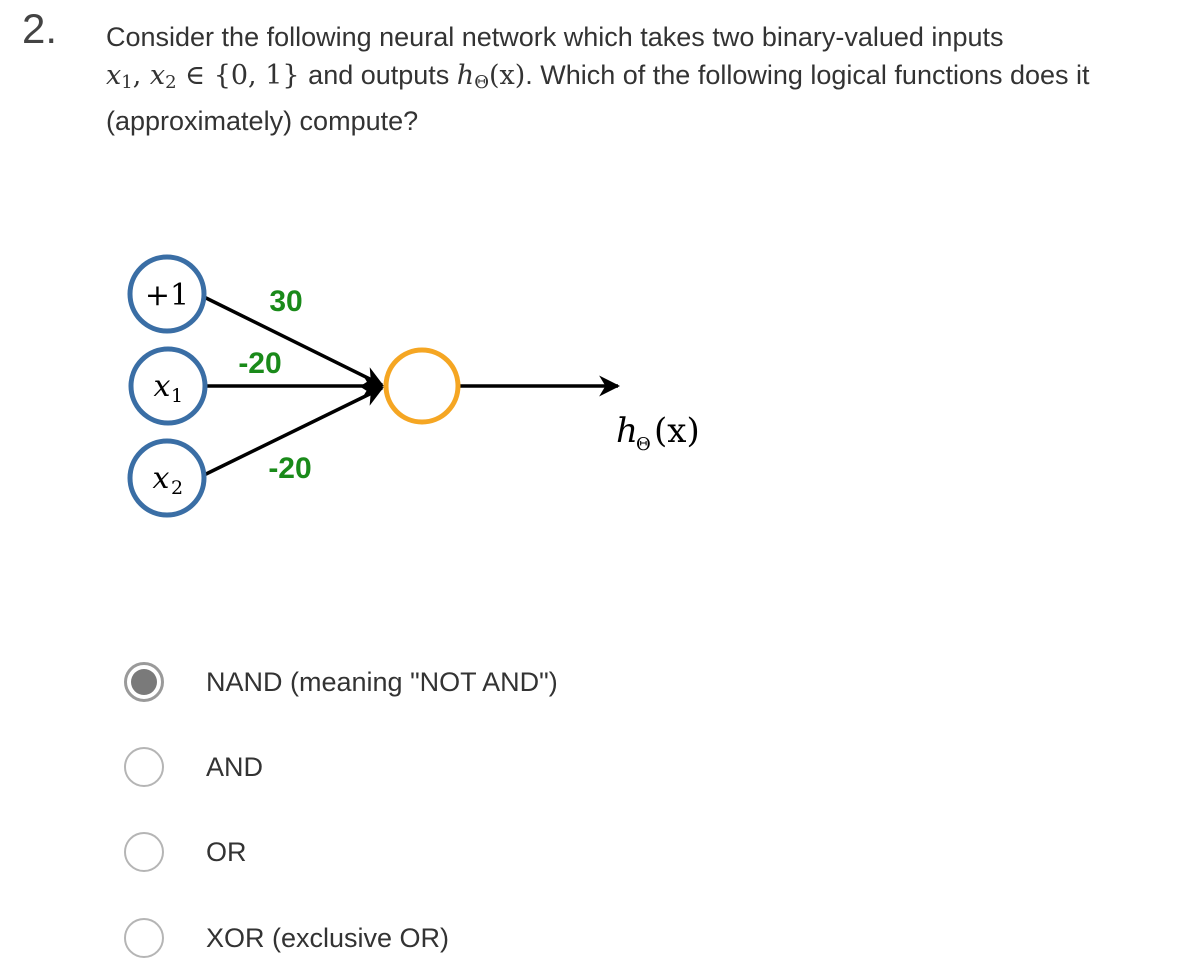 The width and height of the screenshot is (1192, 972). What do you see at coordinates (643, 444) in the screenshot?
I see `output-label-sub: Θ` at bounding box center [643, 444].